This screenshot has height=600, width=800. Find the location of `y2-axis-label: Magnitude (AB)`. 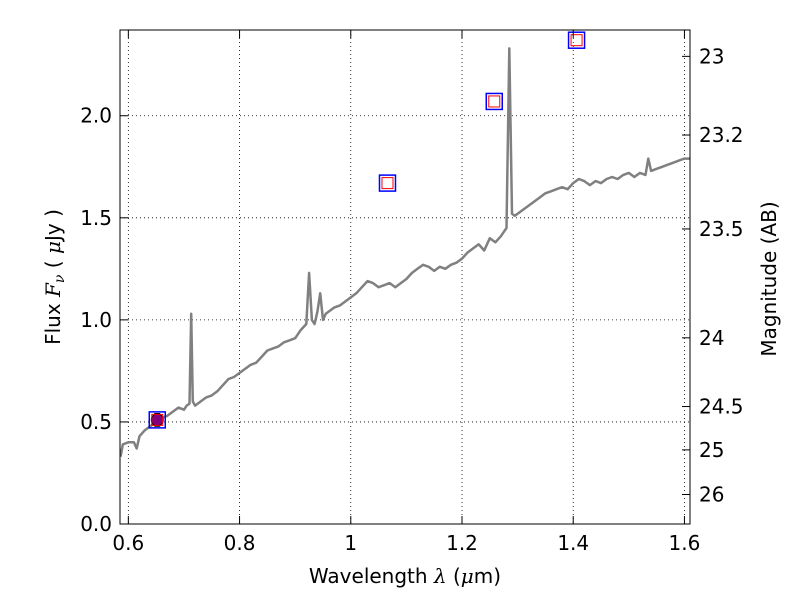

y2-axis-label: Magnitude (AB) is located at coordinates (769, 278).